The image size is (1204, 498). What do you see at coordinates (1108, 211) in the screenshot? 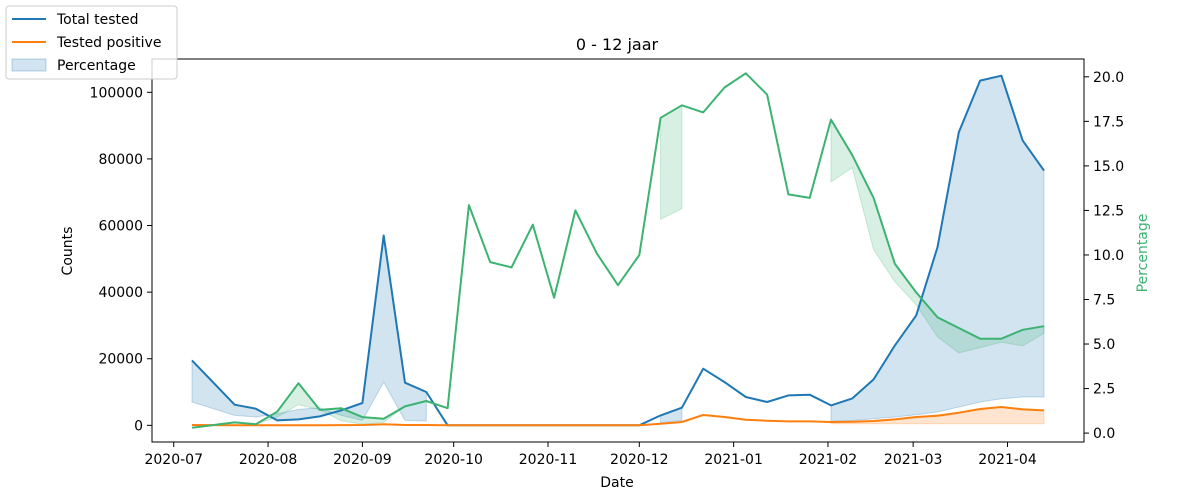
I see `y2-tick-label-12.5: 12.5` at bounding box center [1108, 211].